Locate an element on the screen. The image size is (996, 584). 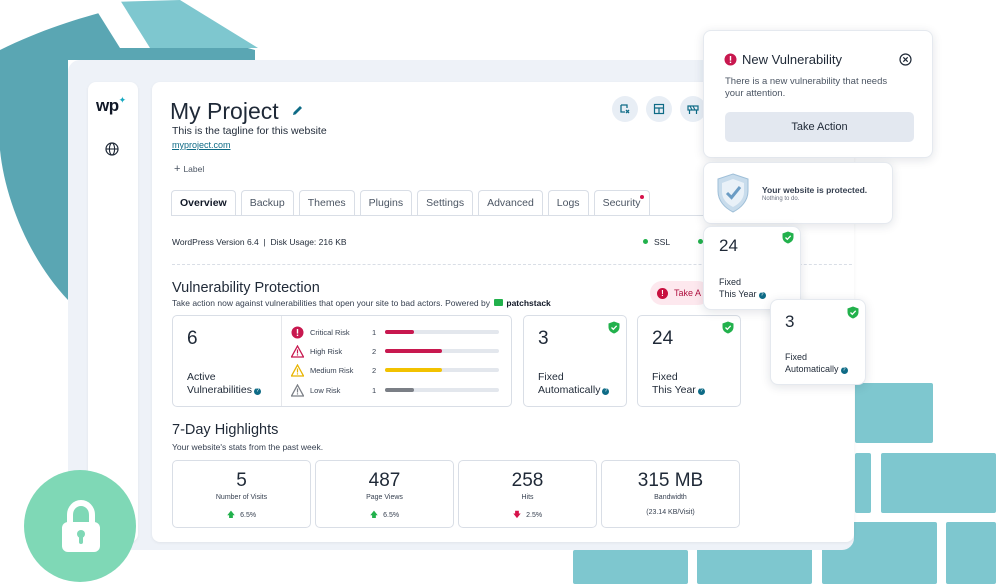
highlights-title: 7-Day Highlights is located at coordinates (225, 430).